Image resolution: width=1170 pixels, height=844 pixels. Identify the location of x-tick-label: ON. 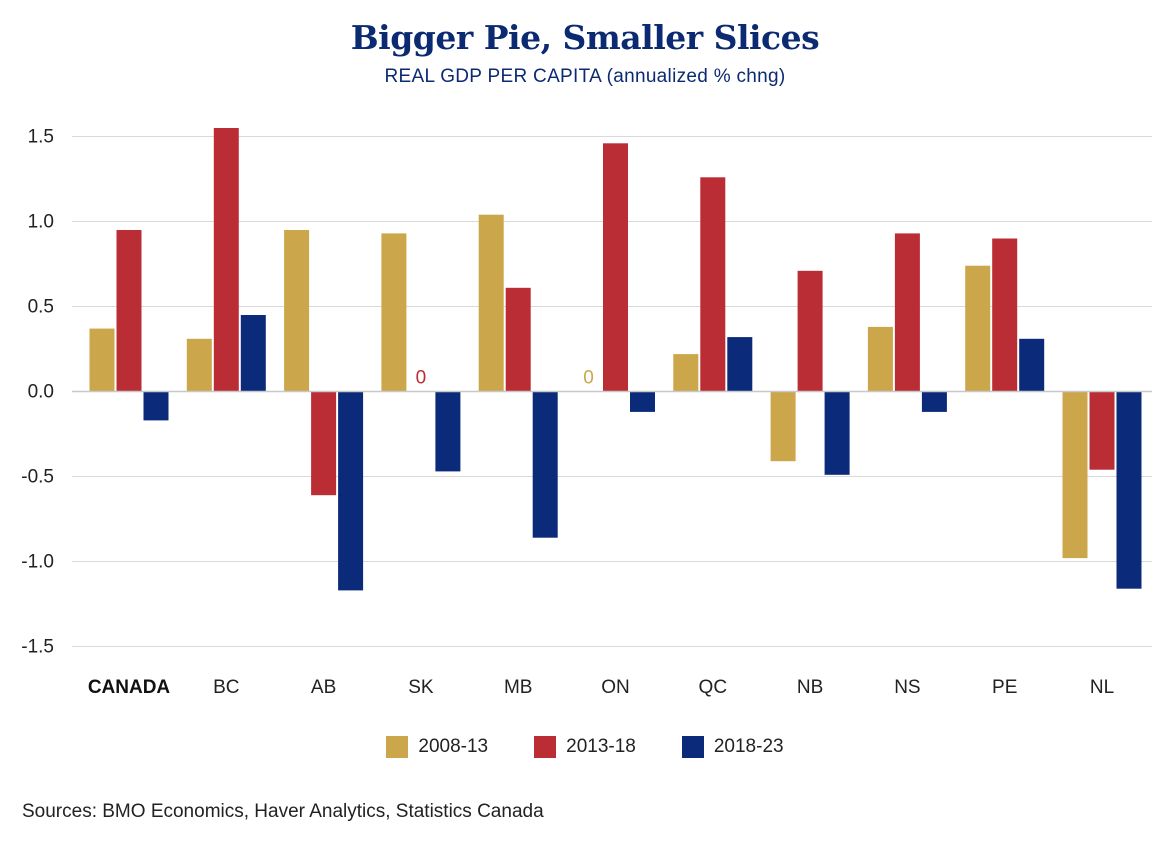
(615, 687).